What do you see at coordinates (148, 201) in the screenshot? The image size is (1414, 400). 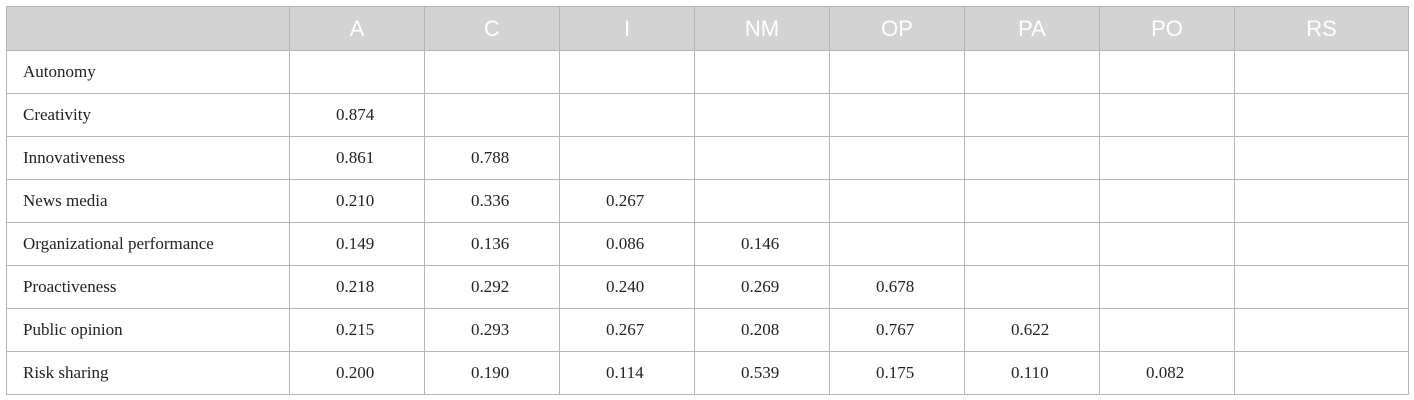 I see `row-label: News media` at bounding box center [148, 201].